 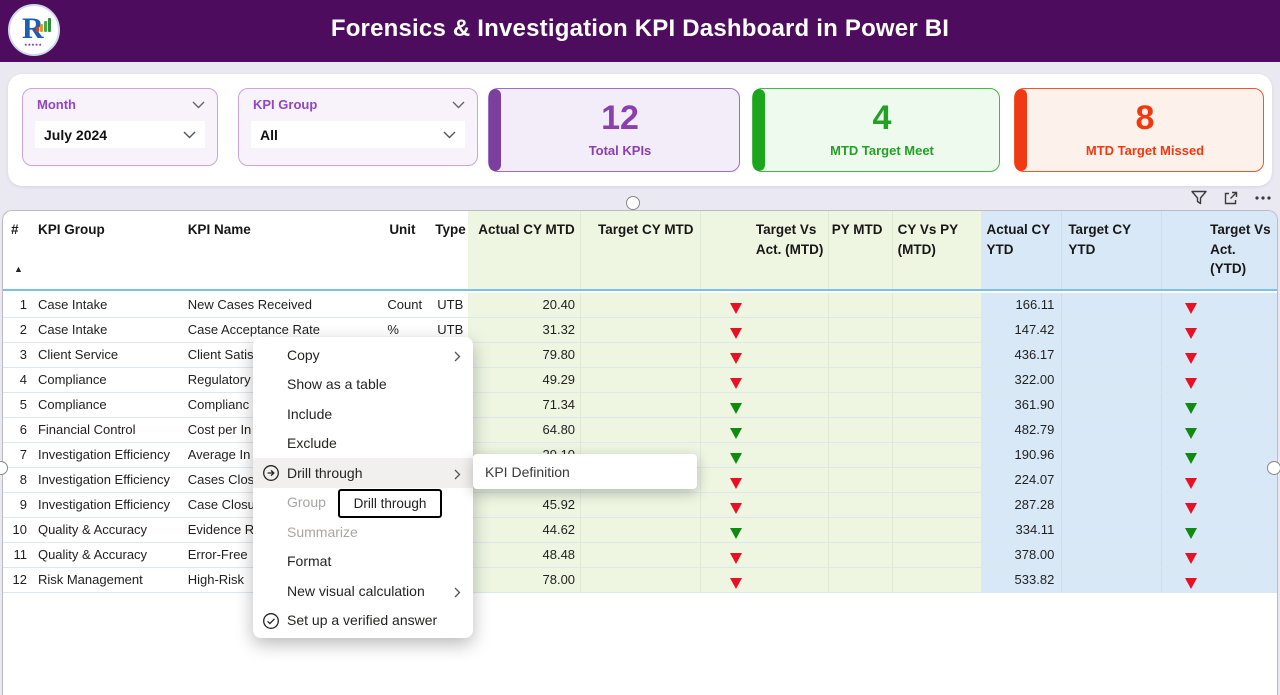 What do you see at coordinates (219, 229) in the screenshot?
I see `column-header-name: KPI Name` at bounding box center [219, 229].